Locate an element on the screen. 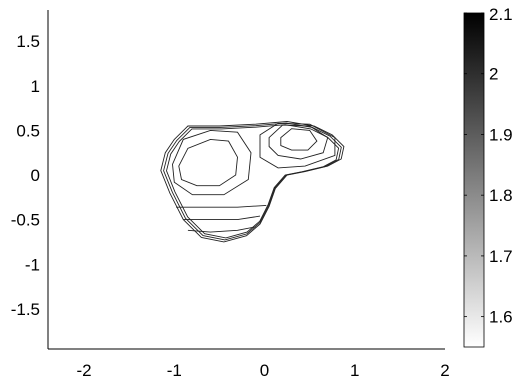 This screenshot has width=515, height=383. contour-upper-right-peak is located at coordinates (299, 139).